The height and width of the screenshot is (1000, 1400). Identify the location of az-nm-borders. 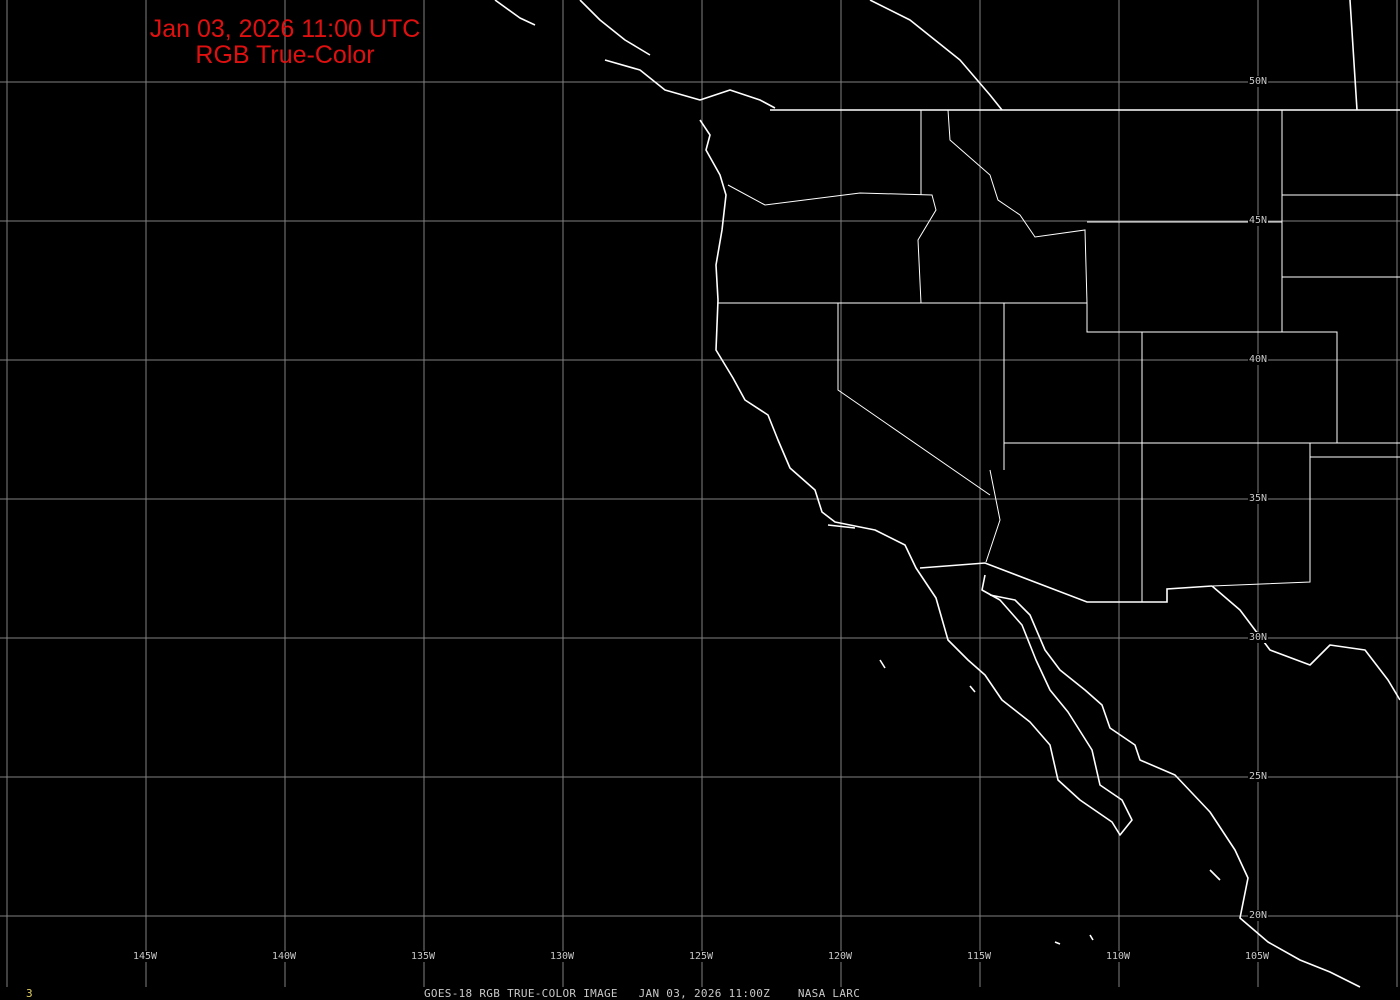
(1202, 514).